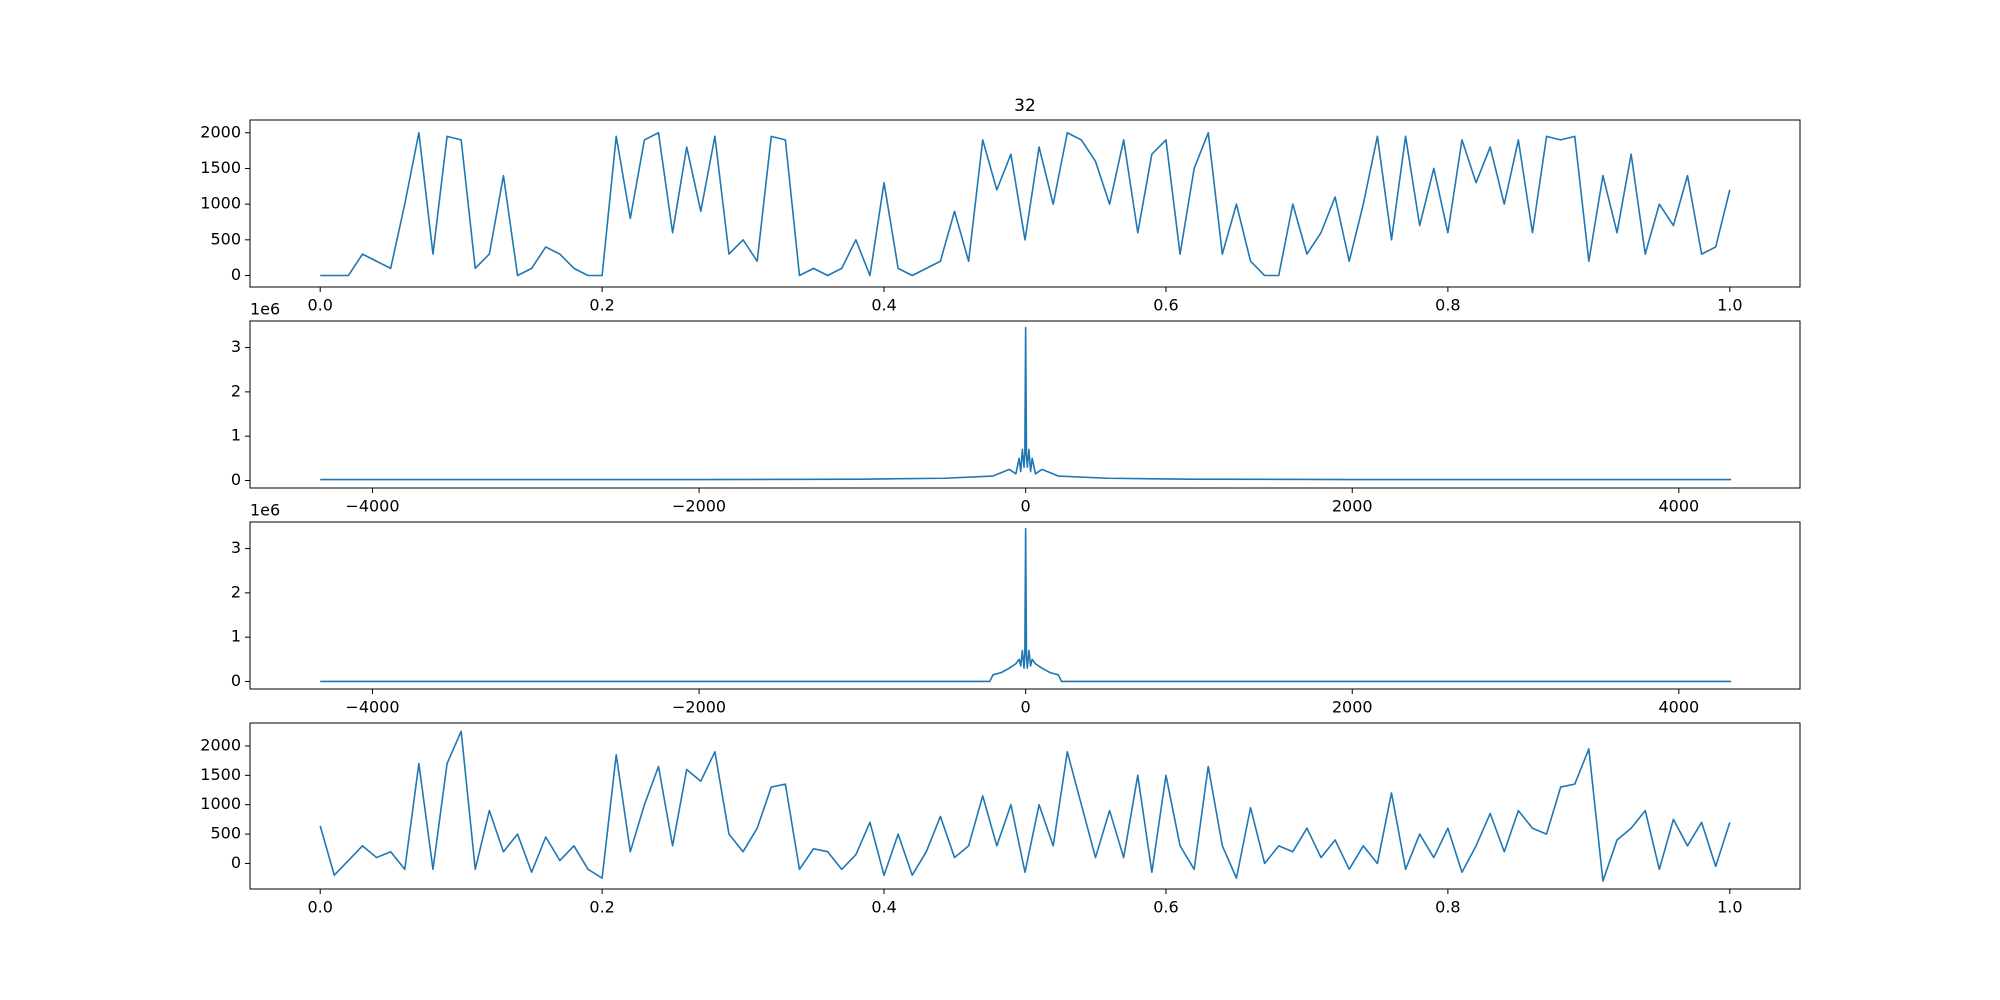  What do you see at coordinates (1025, 106) in the screenshot?
I see `chart-title: 32` at bounding box center [1025, 106].